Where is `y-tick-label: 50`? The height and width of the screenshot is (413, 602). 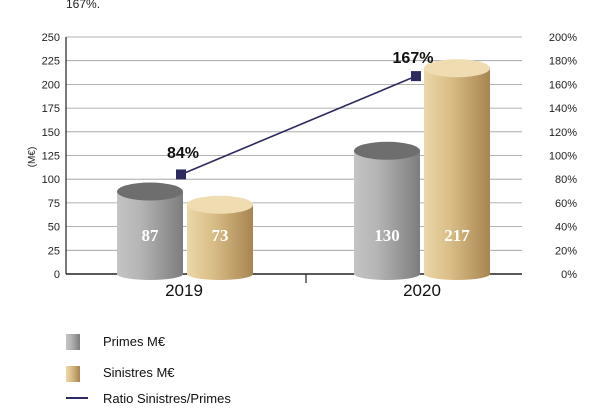 y-tick-label: 50 is located at coordinates (54, 228).